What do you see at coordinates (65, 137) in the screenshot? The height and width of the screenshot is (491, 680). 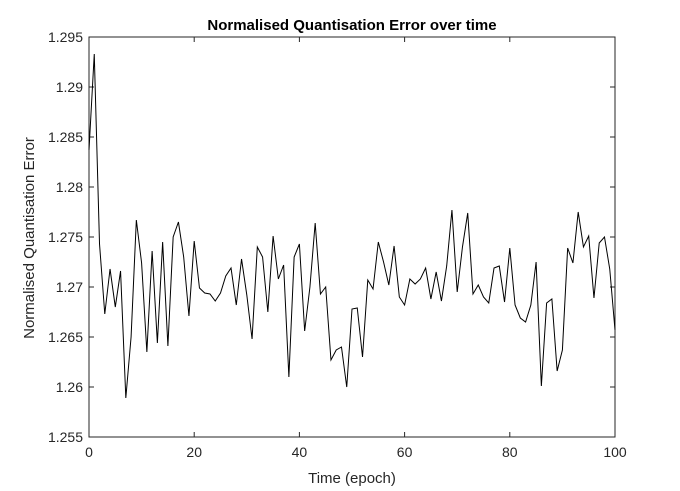 I see `y-tick-label: 1.285` at bounding box center [65, 137].